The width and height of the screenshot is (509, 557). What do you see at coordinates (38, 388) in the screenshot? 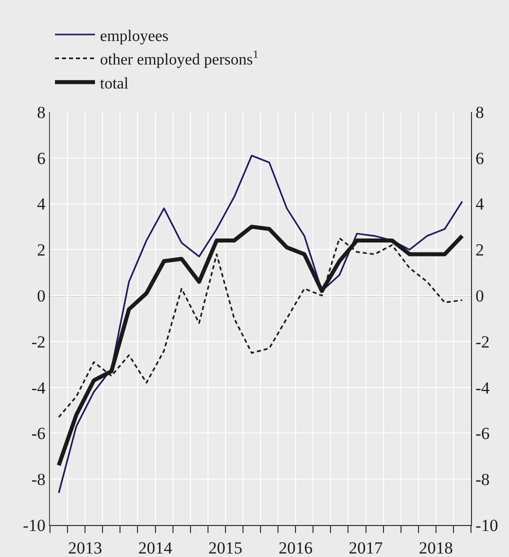
I see `y-tick-label: -4` at bounding box center [38, 388].